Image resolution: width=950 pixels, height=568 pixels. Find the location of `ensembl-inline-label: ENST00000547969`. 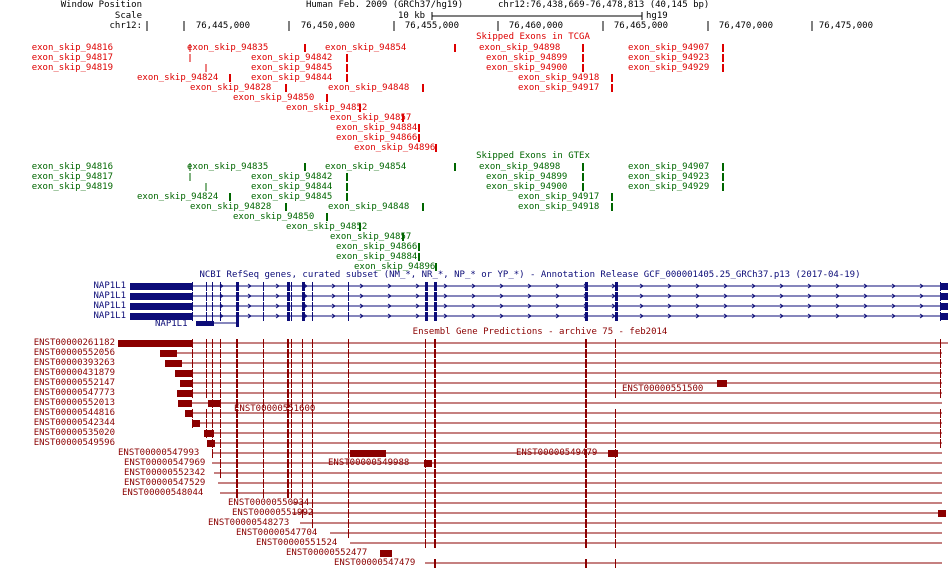

ensembl-inline-label: ENST00000547969 is located at coordinates (165, 463).